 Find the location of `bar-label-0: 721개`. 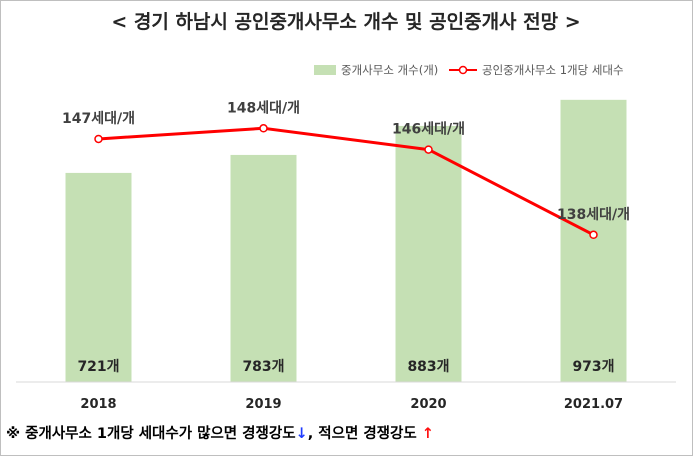

bar-label-0: 721개 is located at coordinates (98, 367).